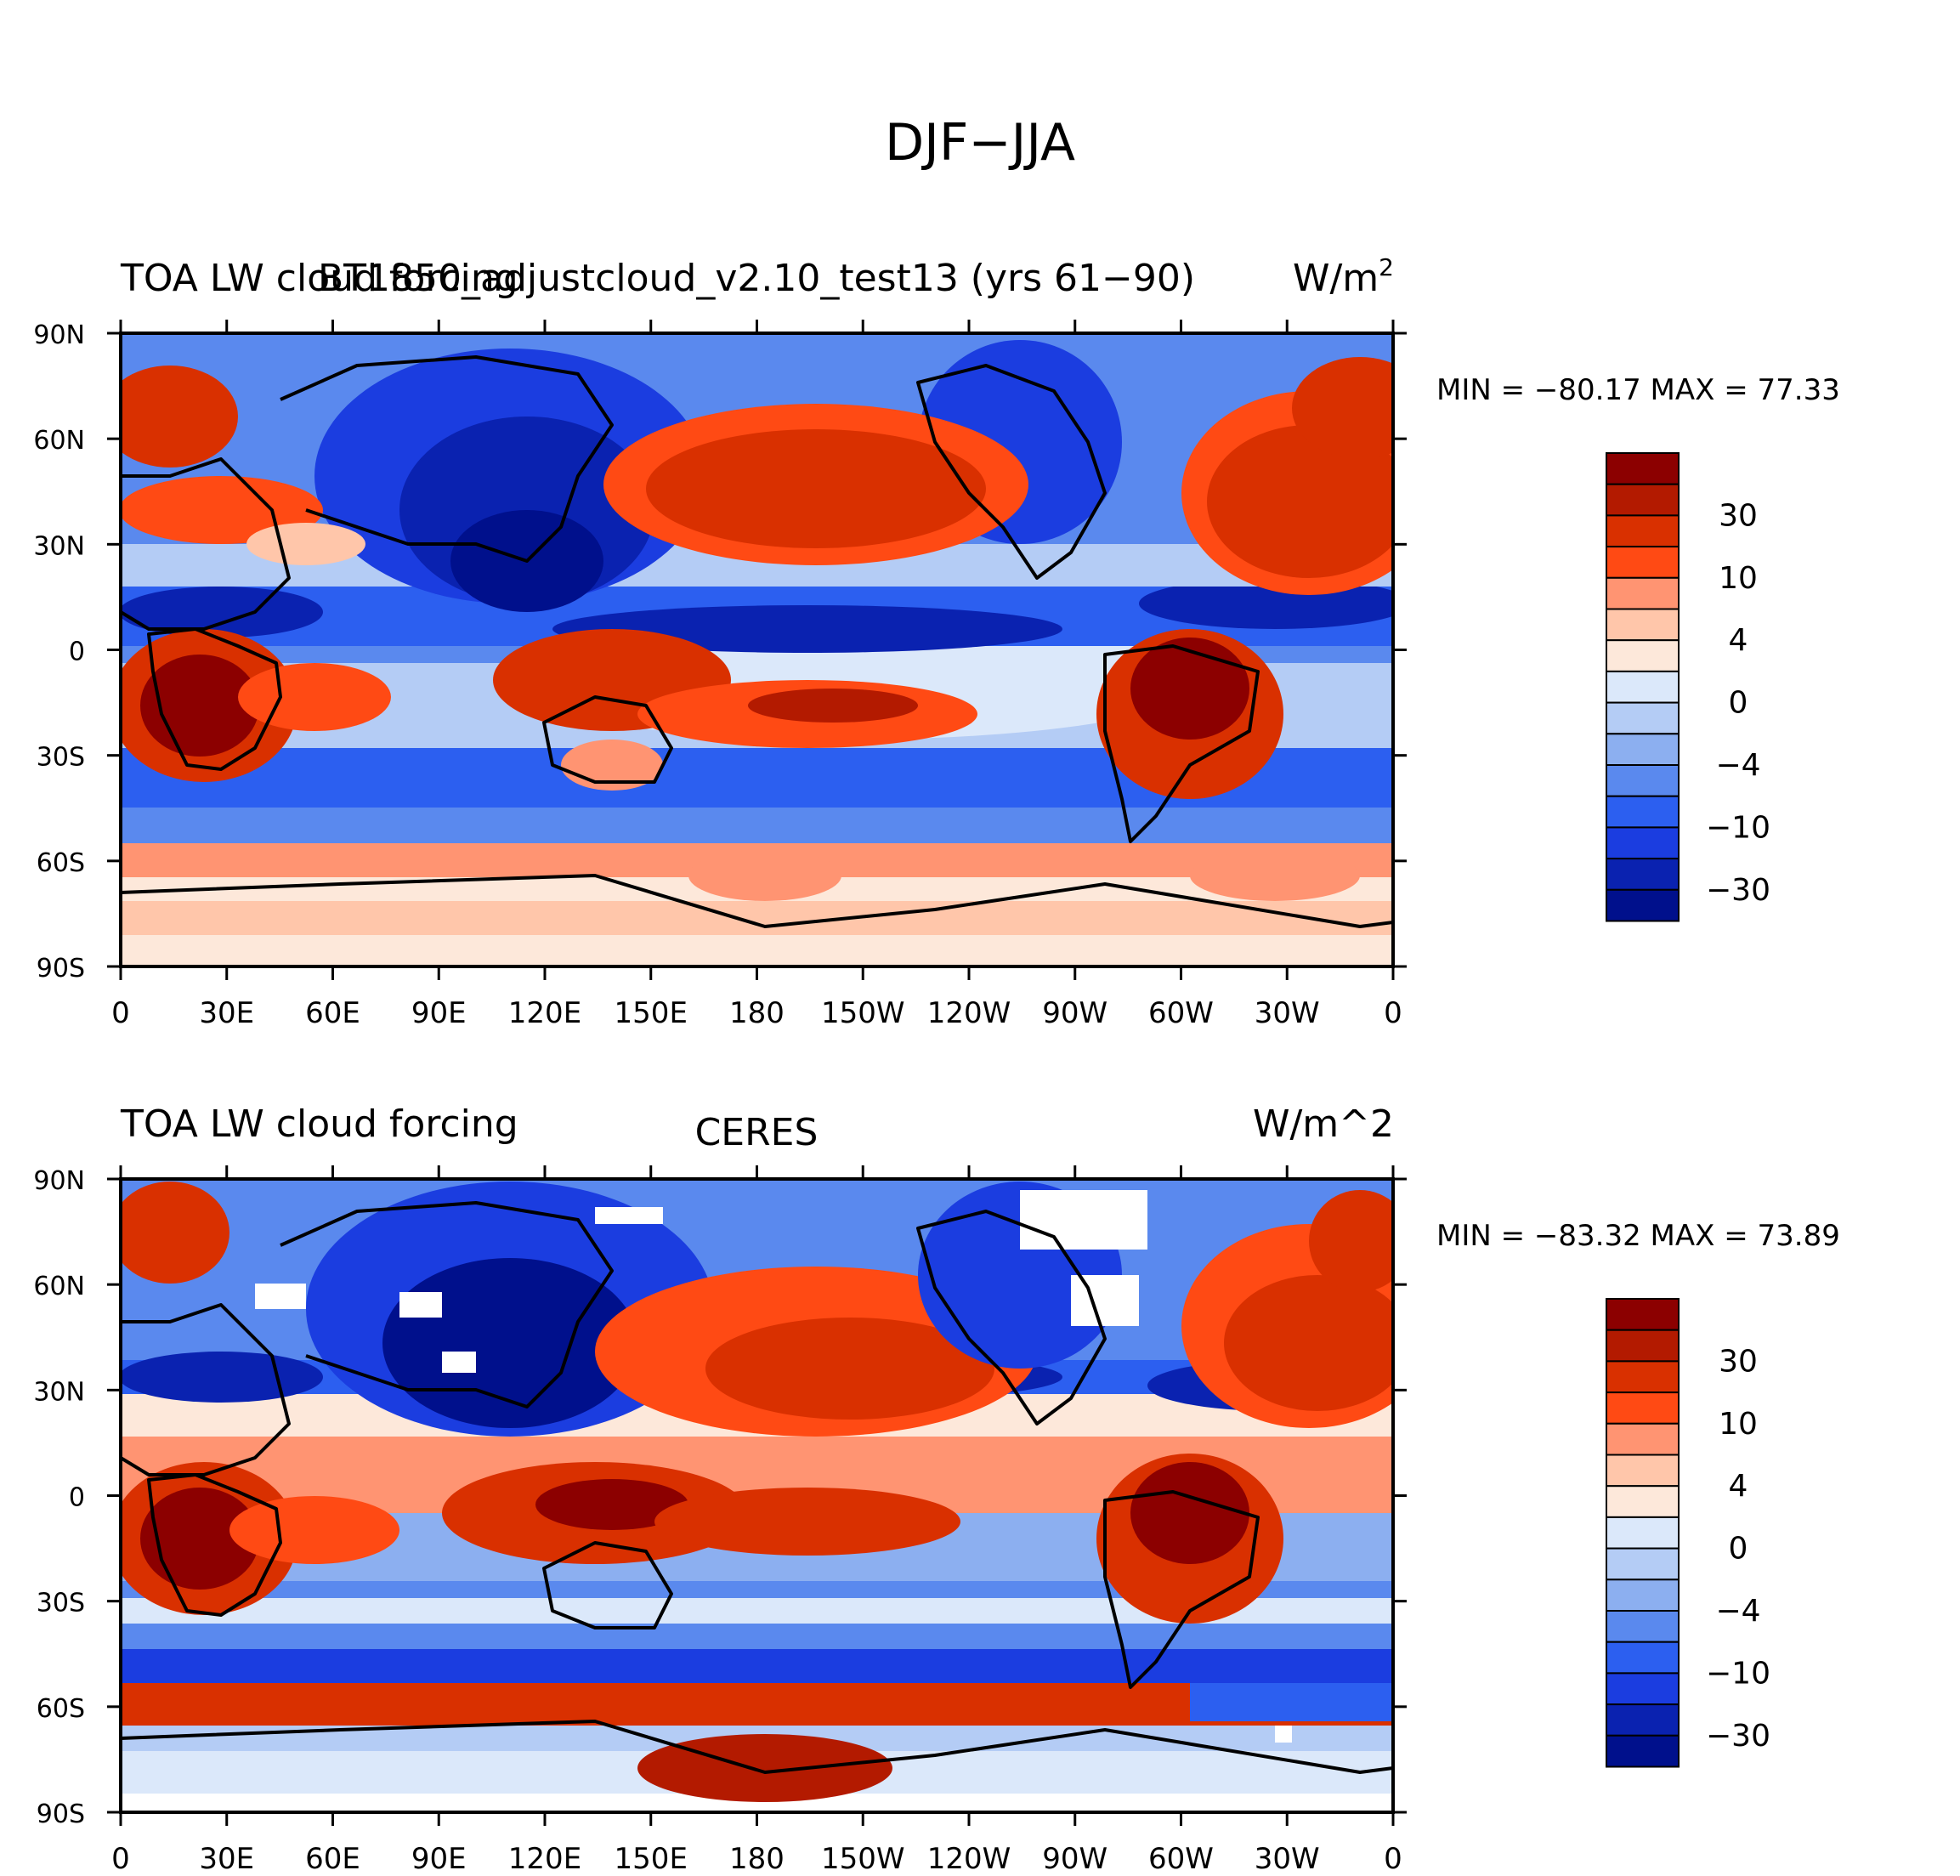 Image resolution: width=1960 pixels, height=1876 pixels. Describe the element at coordinates (757, 1132) in the screenshot. I see `panel-center-title: CERES` at that location.